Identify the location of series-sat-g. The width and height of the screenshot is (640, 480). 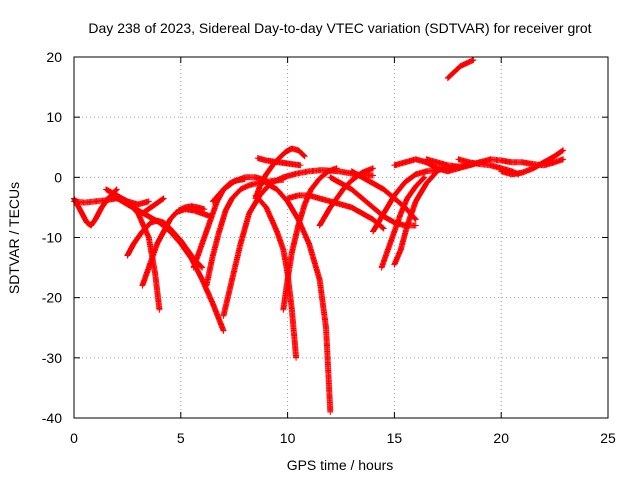
(153, 206).